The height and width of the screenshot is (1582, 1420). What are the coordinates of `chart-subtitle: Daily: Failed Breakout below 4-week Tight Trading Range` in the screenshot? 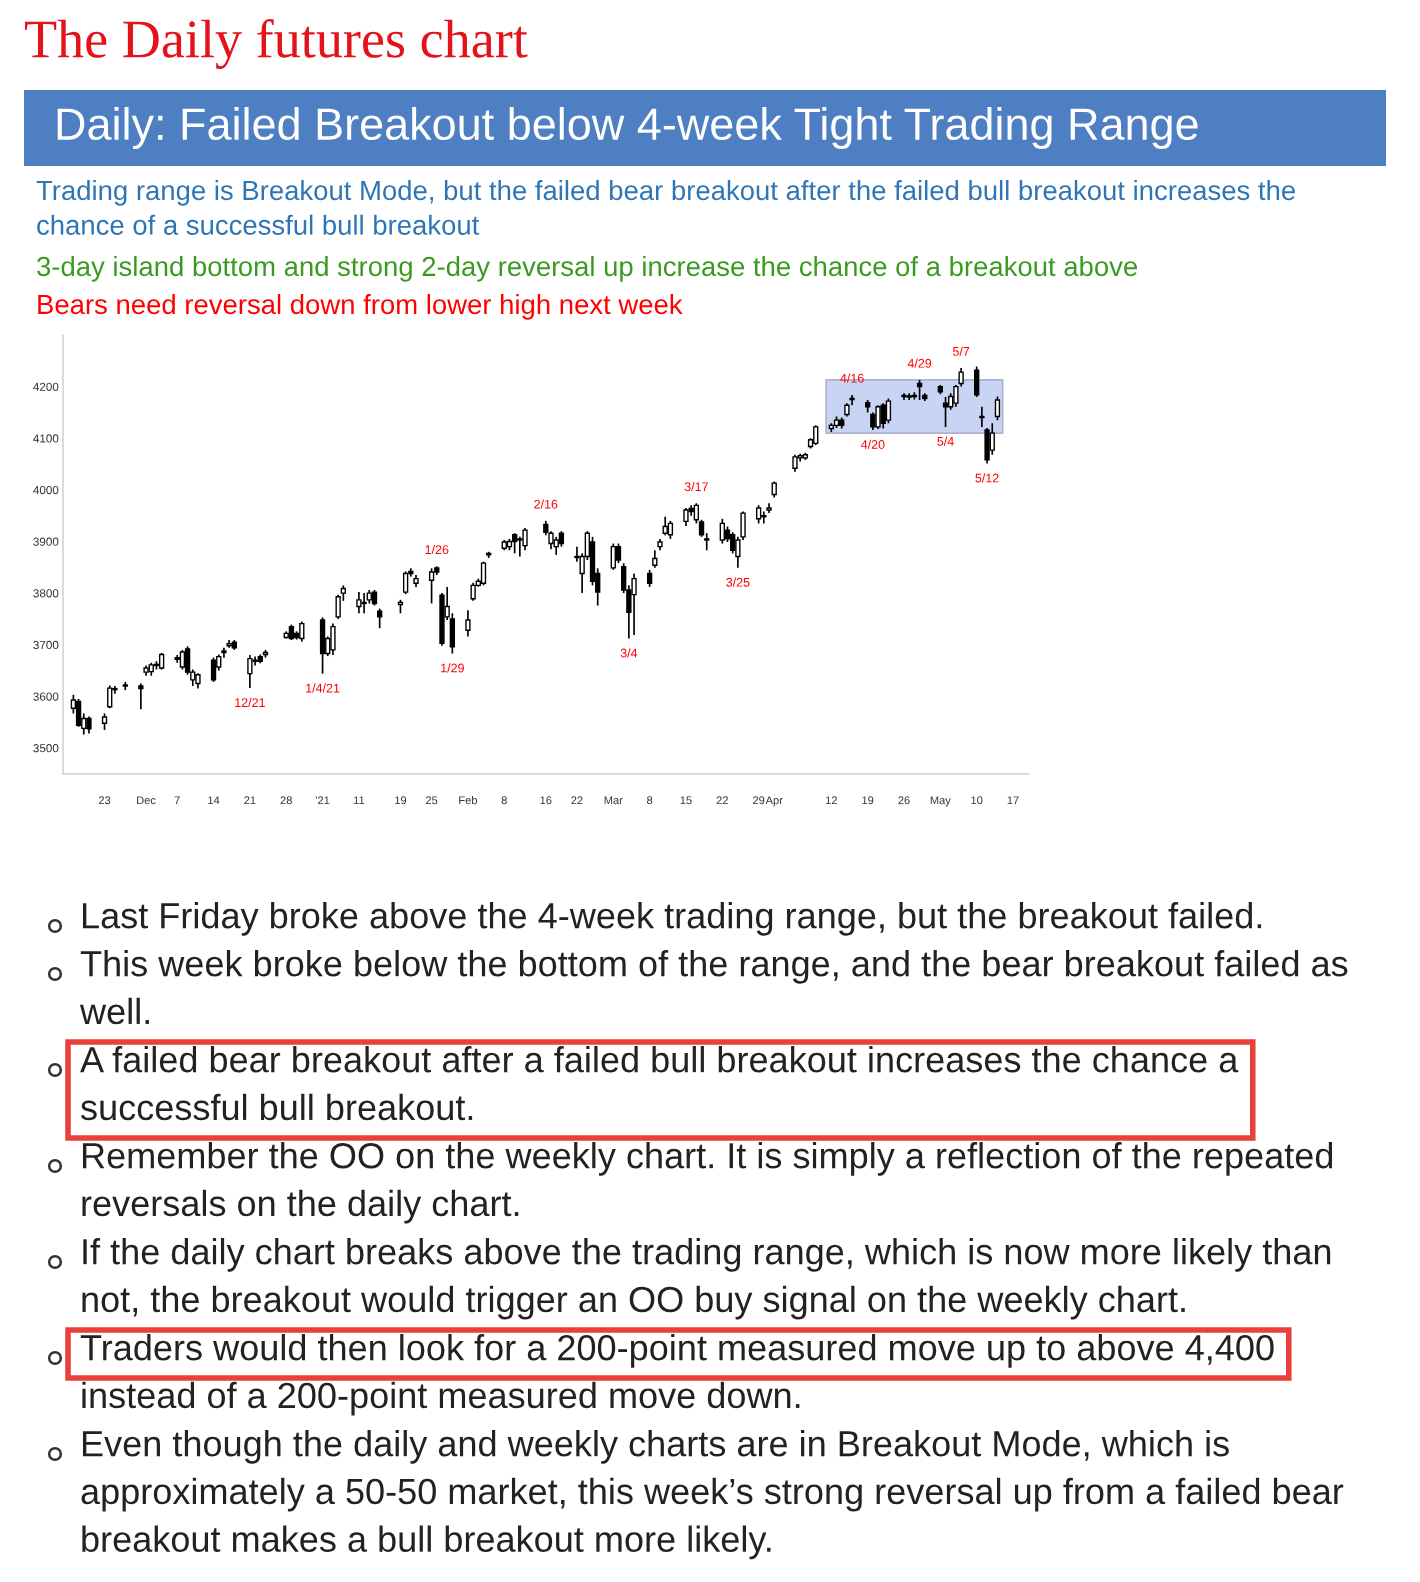 It's located at (627, 128).